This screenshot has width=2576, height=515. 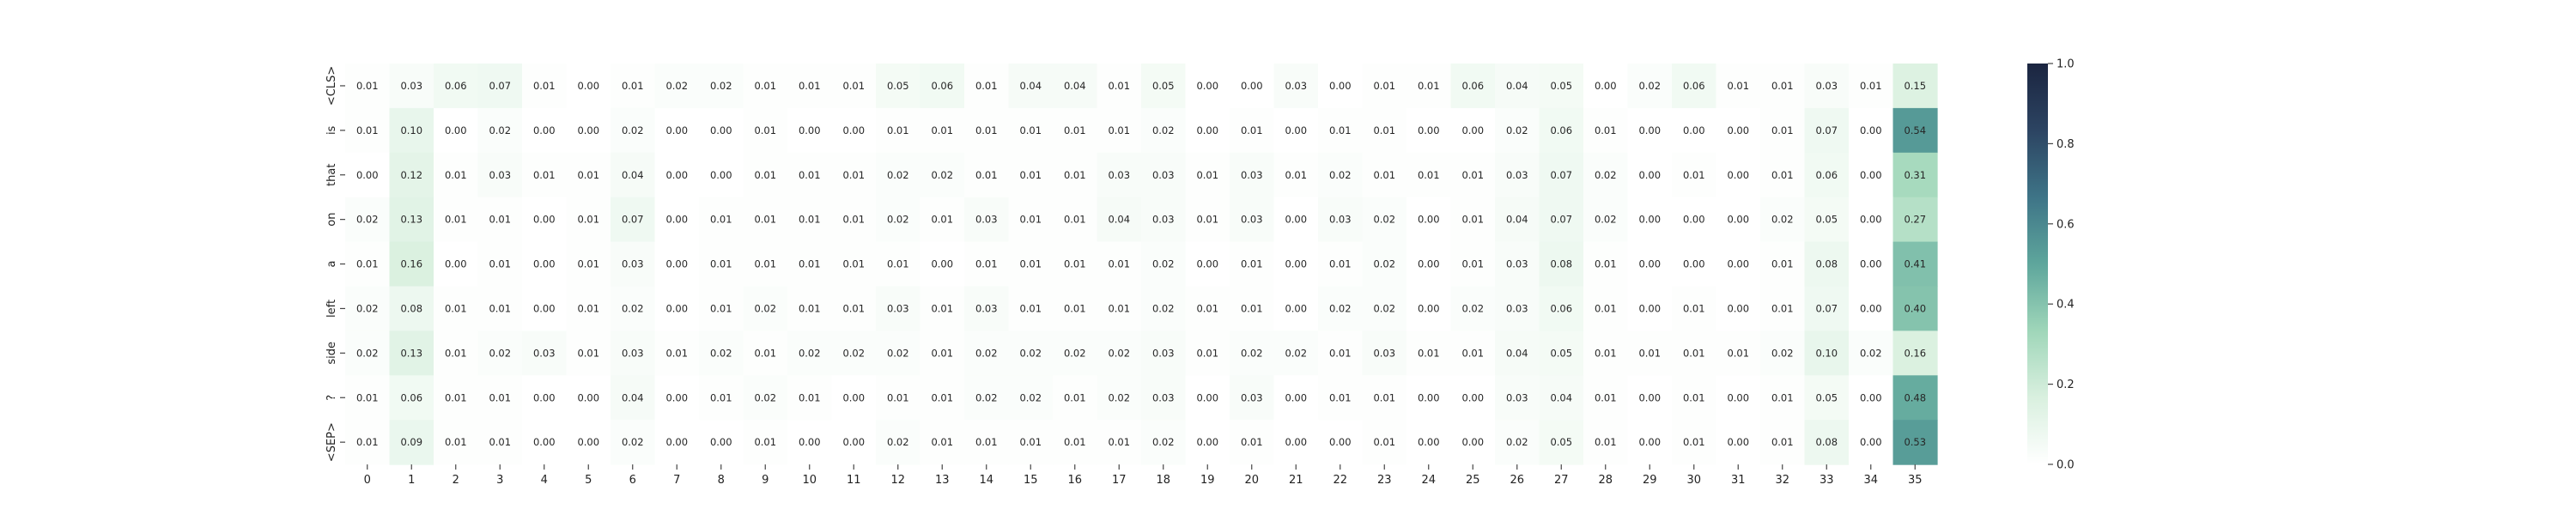 I want to click on colorbar-tick-label: 0.8, so click(x=2066, y=144).